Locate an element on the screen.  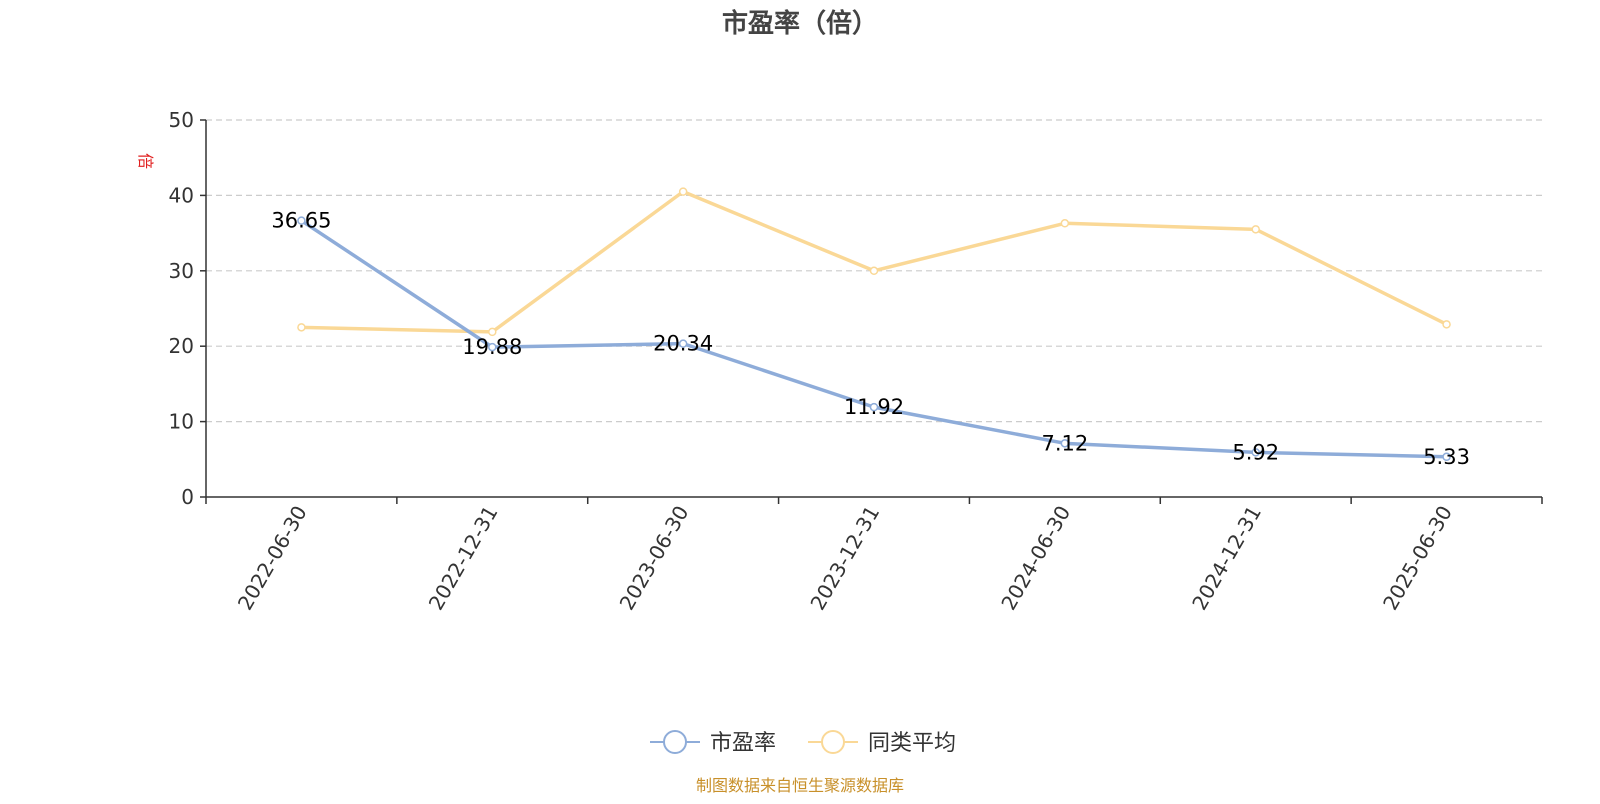
y-tick-label: 10 is located at coordinates (181, 422).